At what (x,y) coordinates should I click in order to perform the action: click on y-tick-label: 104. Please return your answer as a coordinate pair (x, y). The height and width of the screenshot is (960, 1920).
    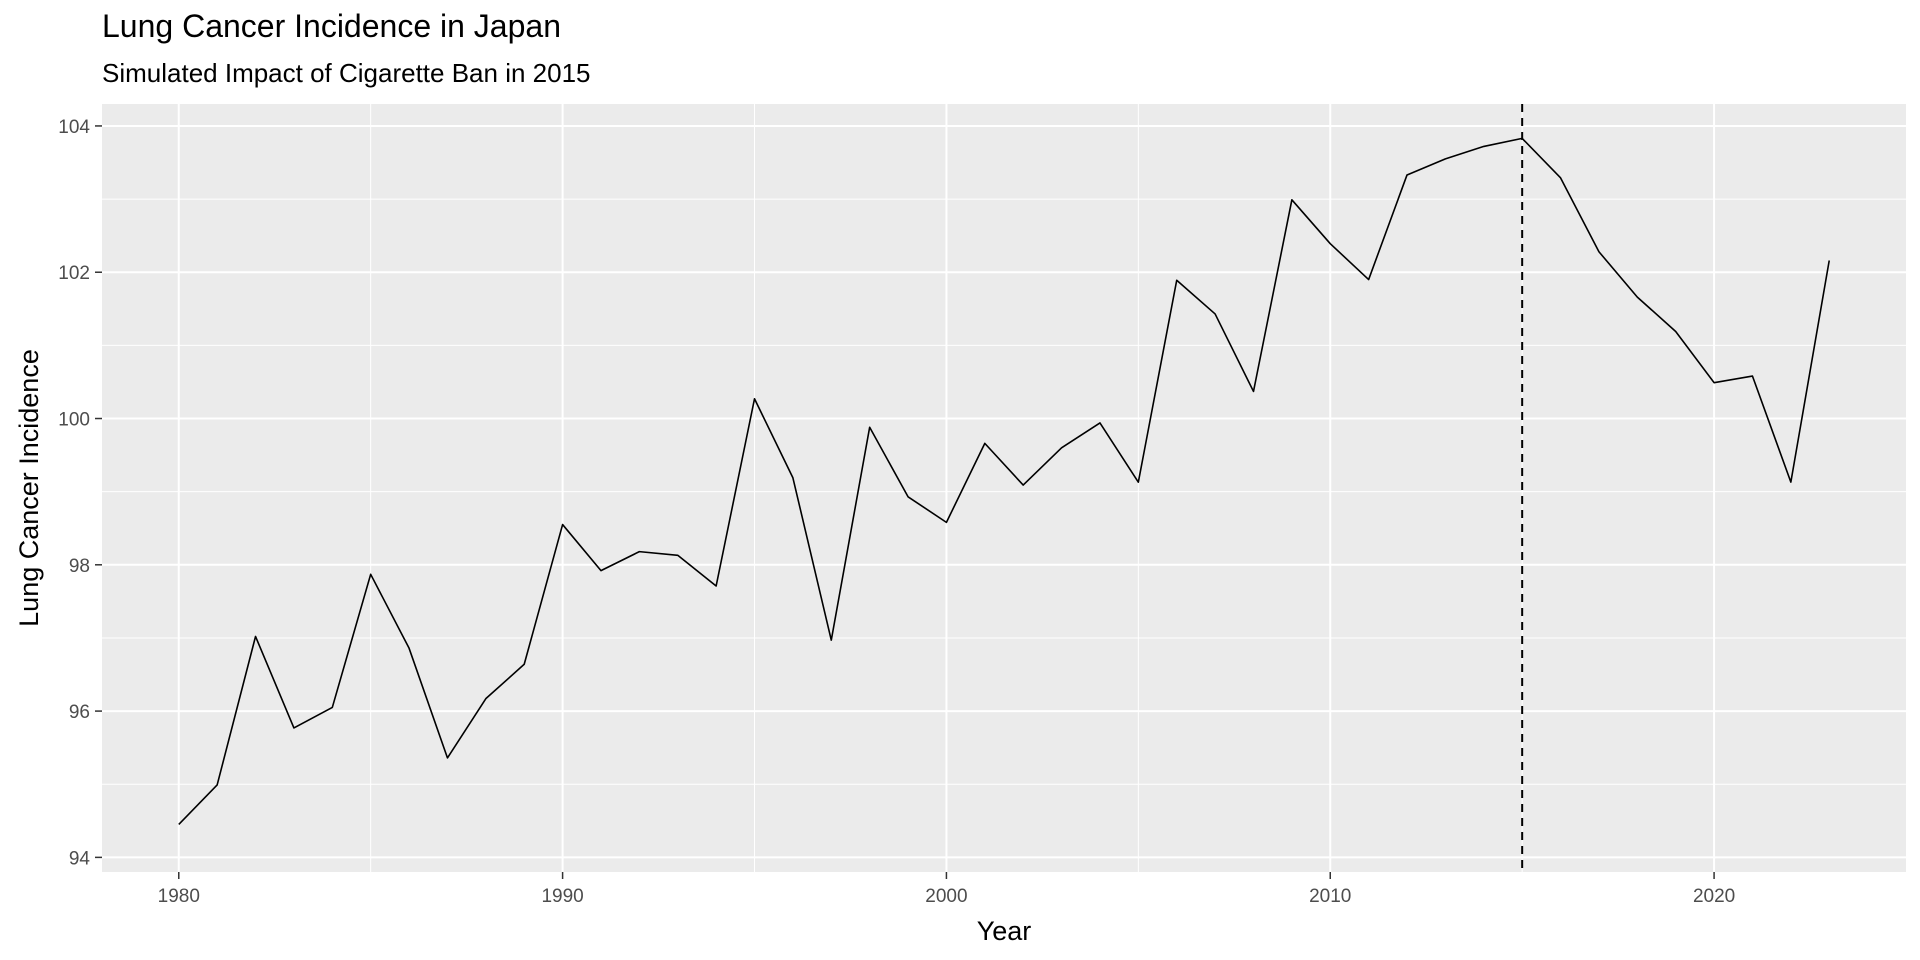
    Looking at the image, I should click on (74, 127).